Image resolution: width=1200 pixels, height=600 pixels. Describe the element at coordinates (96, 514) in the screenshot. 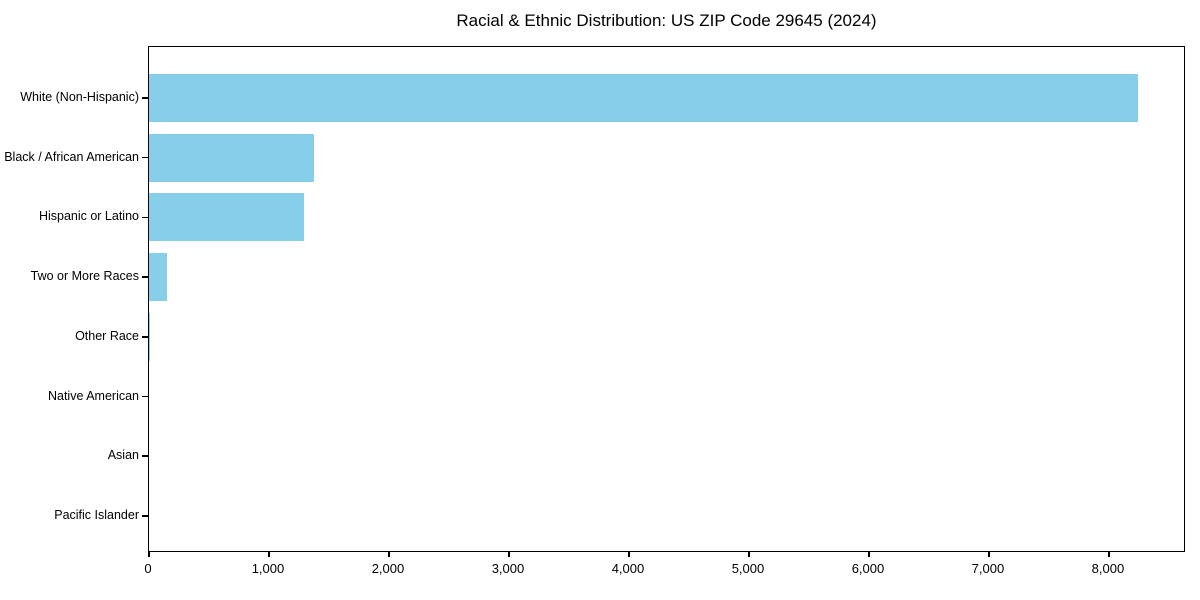

I see `category-label: Pacific Islander` at that location.